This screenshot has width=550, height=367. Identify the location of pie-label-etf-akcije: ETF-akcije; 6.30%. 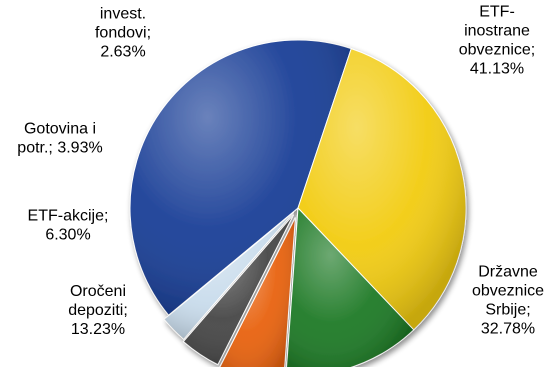
(68, 226).